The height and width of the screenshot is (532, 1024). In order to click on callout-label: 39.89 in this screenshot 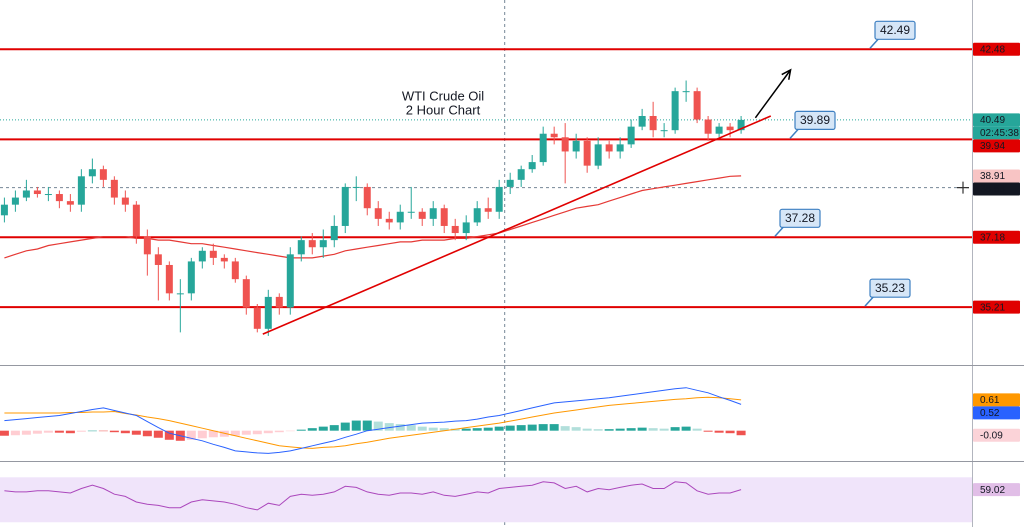, I will do `click(815, 120)`.